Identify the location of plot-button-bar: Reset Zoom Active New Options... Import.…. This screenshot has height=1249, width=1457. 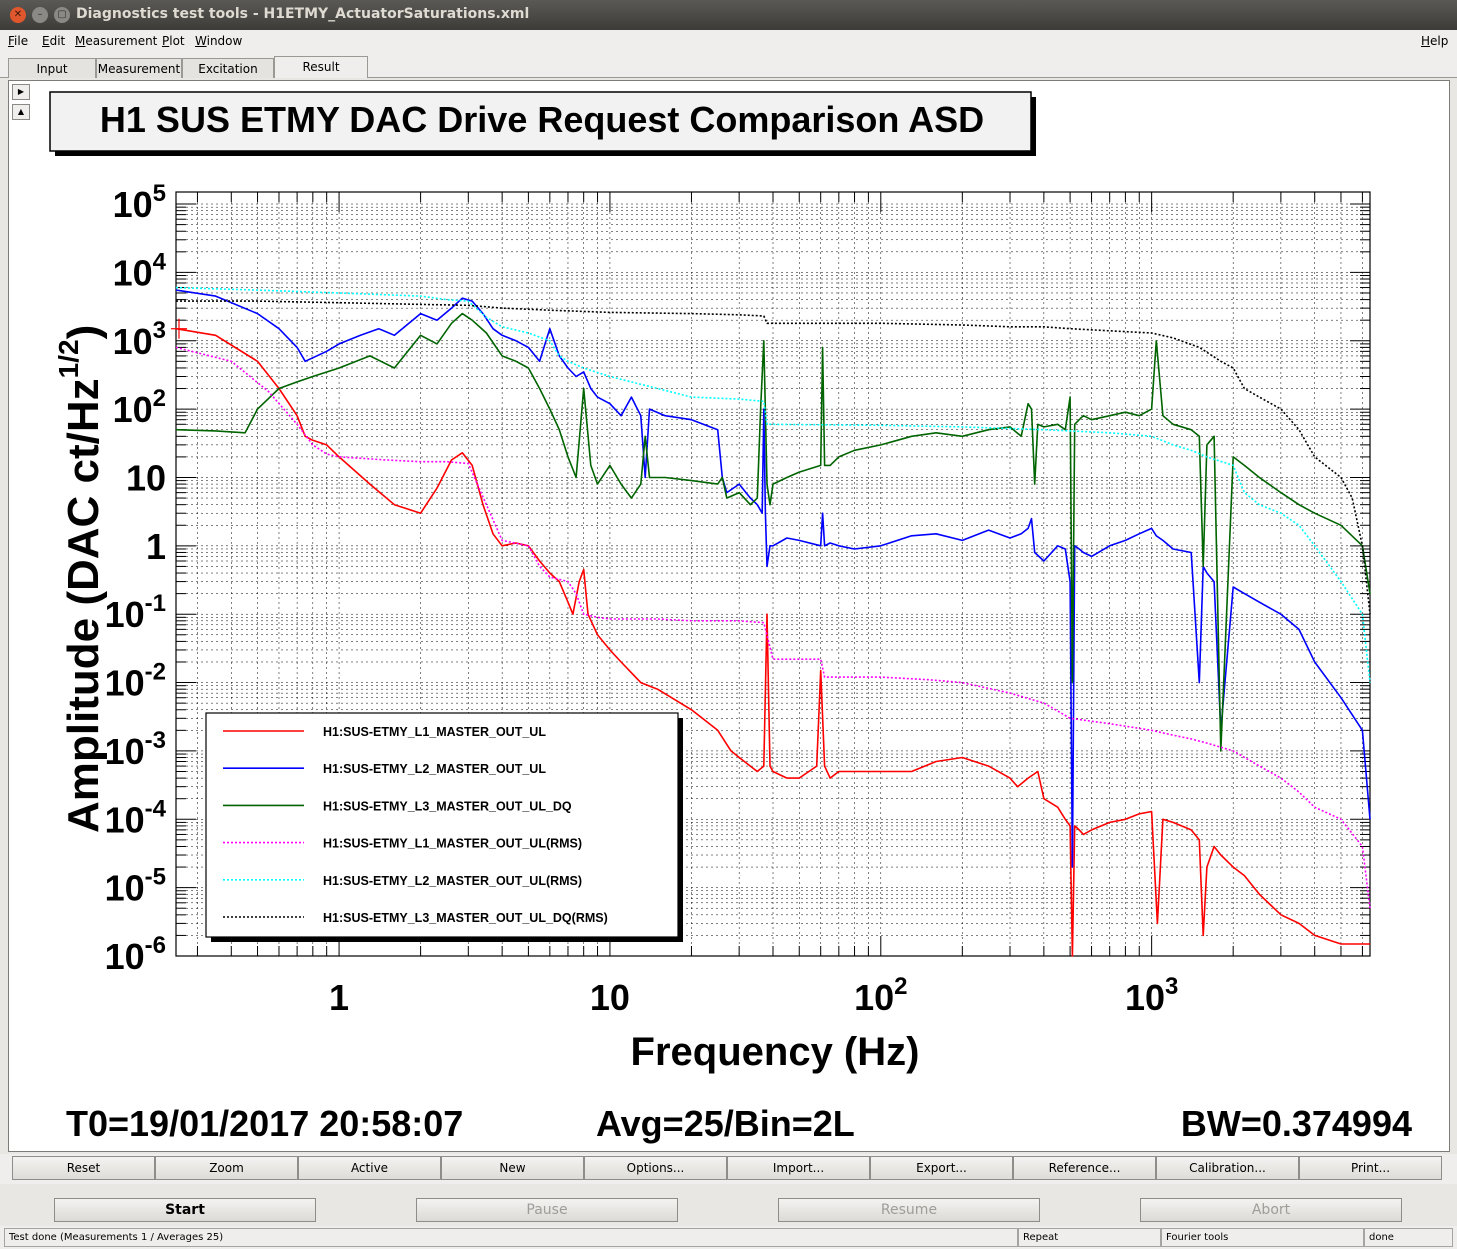
(728, 1169).